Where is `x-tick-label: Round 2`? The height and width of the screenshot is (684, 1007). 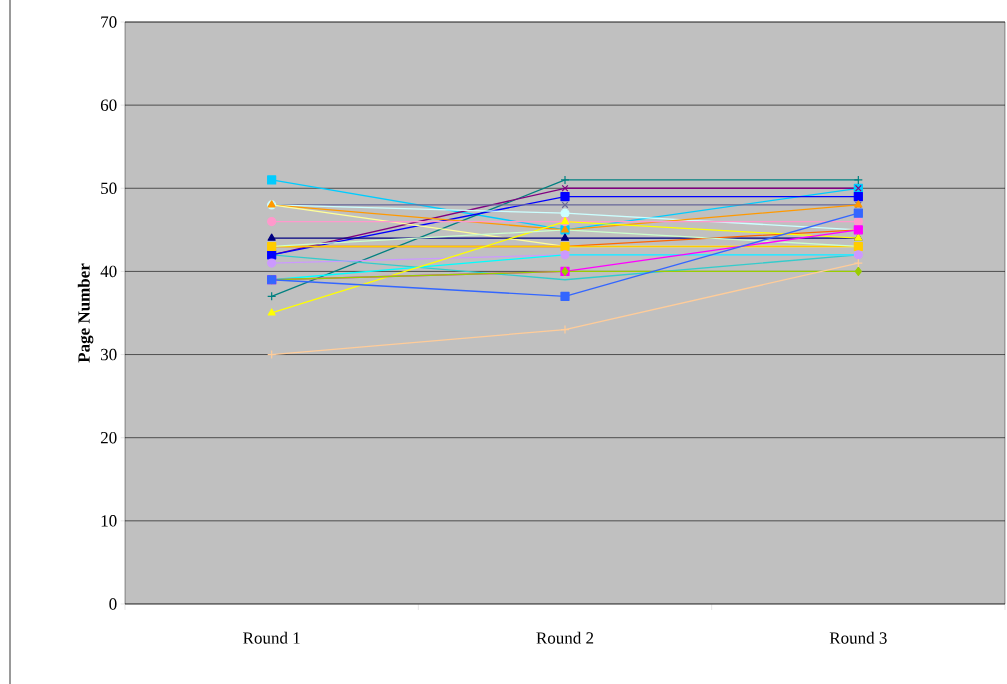 x-tick-label: Round 2 is located at coordinates (565, 637).